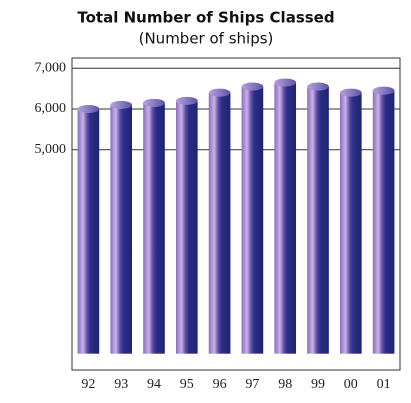 The height and width of the screenshot is (403, 411). I want to click on x-tick-label: 97, so click(252, 384).